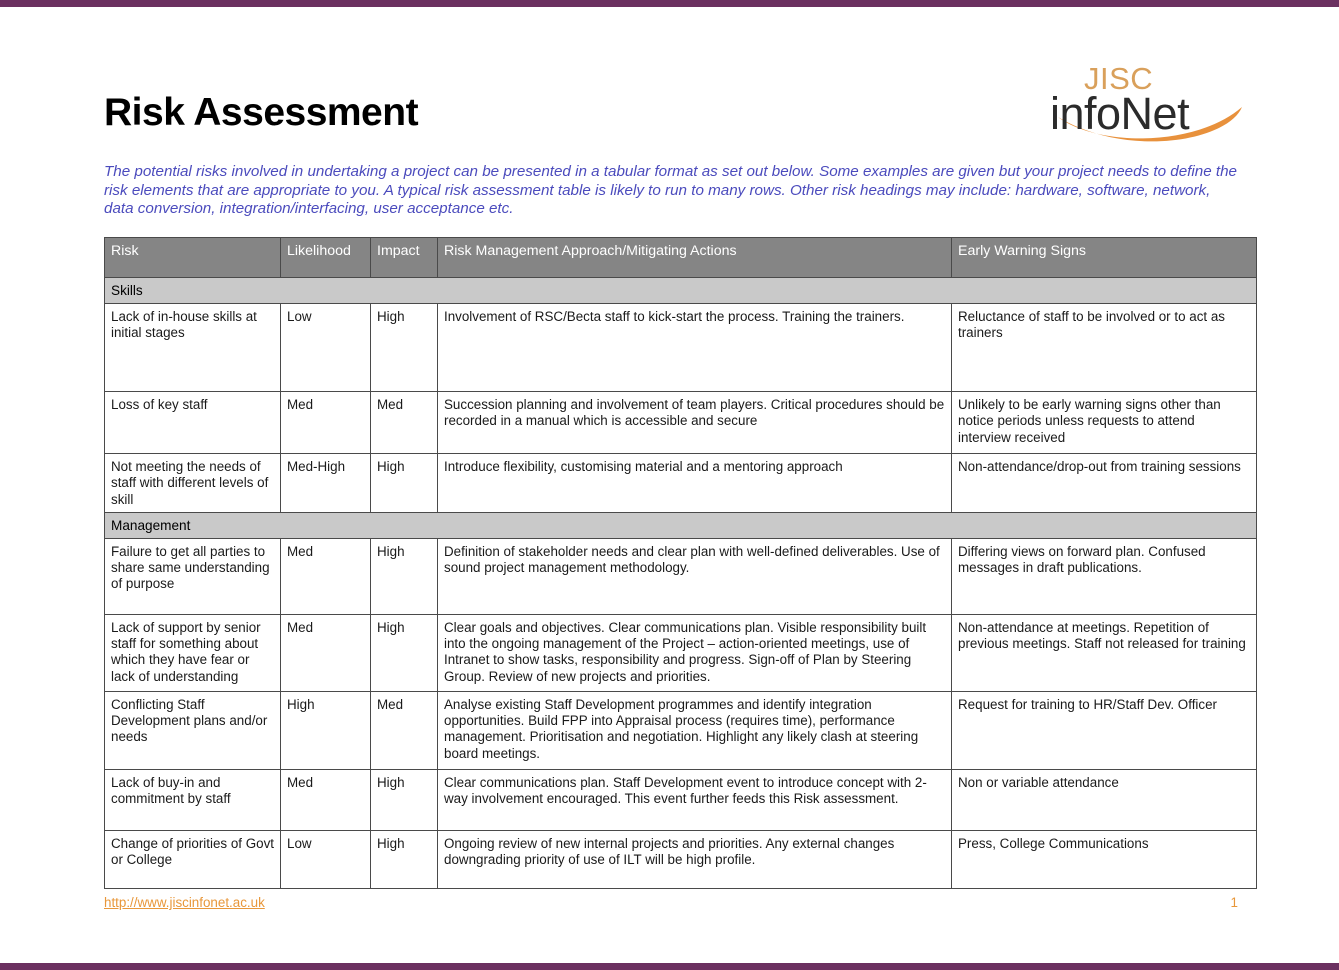 This screenshot has height=970, width=1339. What do you see at coordinates (1104, 800) in the screenshot?
I see `cell-early-warning: Non or variable attendance` at bounding box center [1104, 800].